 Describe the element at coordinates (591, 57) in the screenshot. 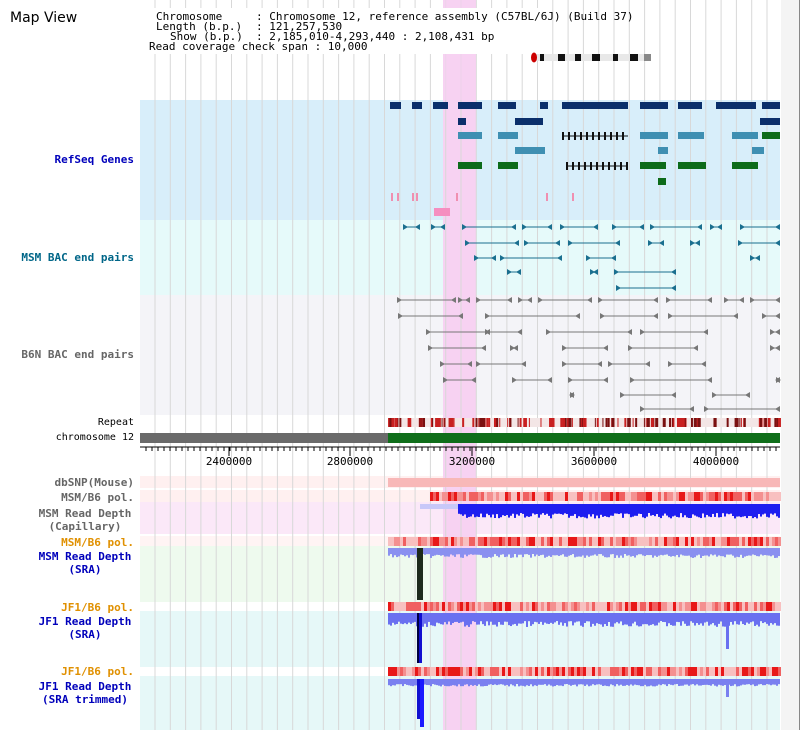

I see `ideogram-body` at that location.